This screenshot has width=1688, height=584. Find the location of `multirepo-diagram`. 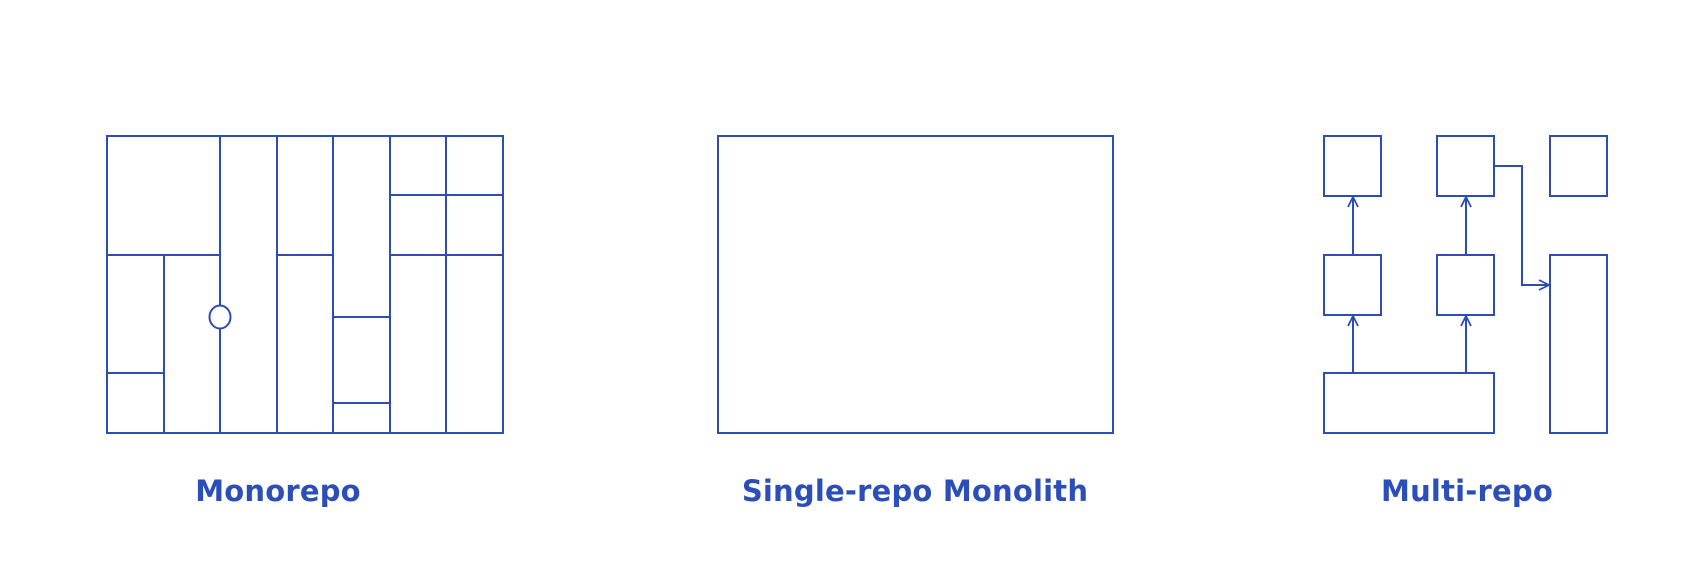

multirepo-diagram is located at coordinates (1465, 284).